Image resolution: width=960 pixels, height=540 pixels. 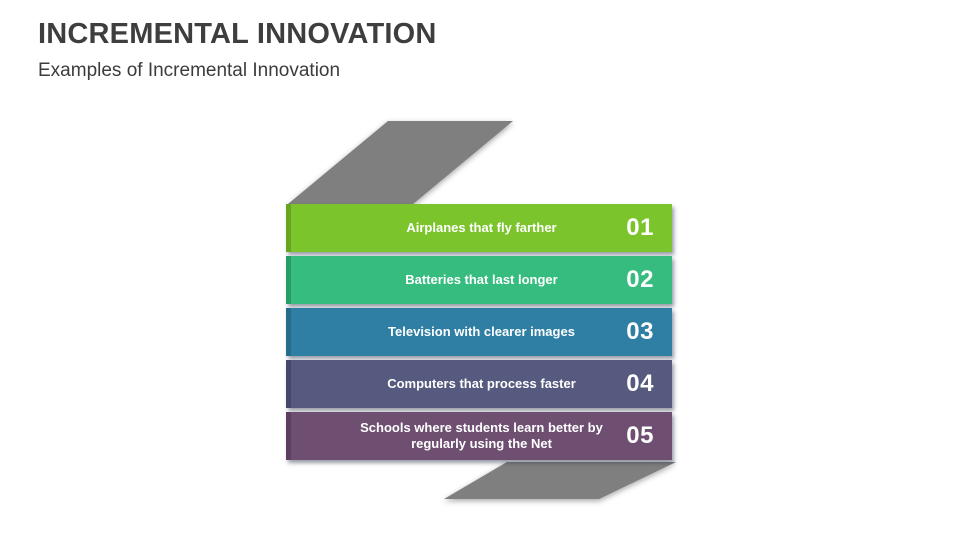 I want to click on list-item-label: Airplanes that fly farther, so click(x=481, y=227).